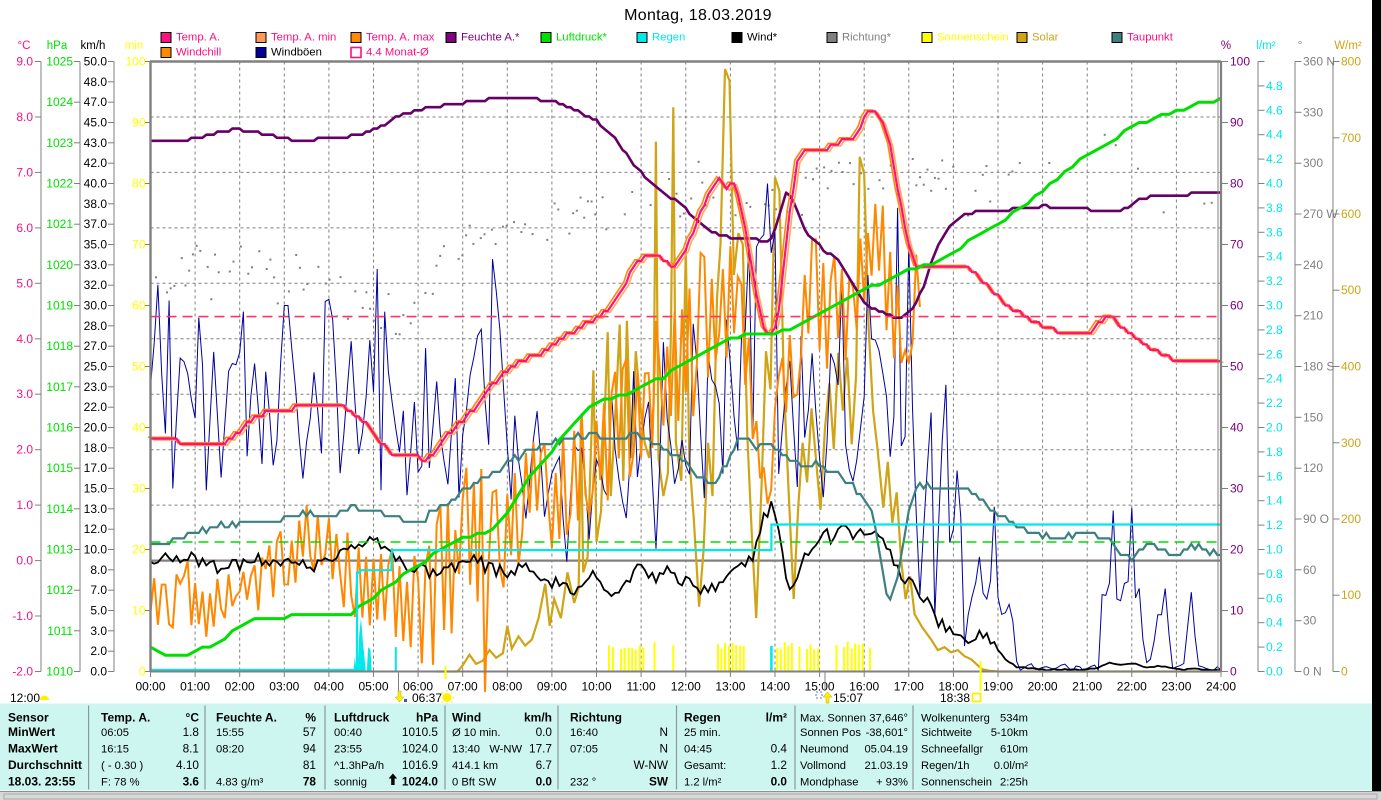  Describe the element at coordinates (59, 672) in the screenshot. I see `svg-text: 1010` at that location.